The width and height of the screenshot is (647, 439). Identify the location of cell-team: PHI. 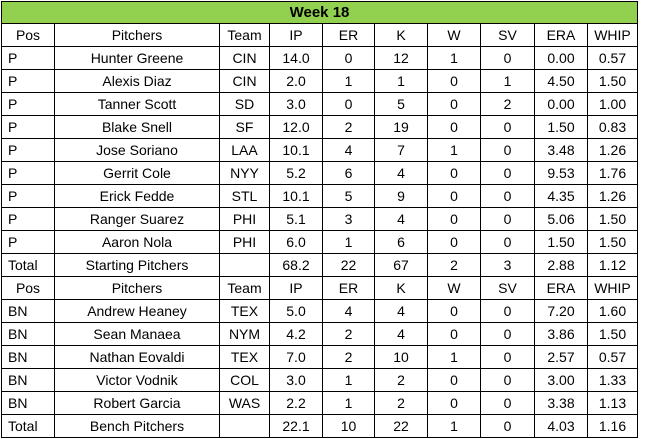
(244, 219).